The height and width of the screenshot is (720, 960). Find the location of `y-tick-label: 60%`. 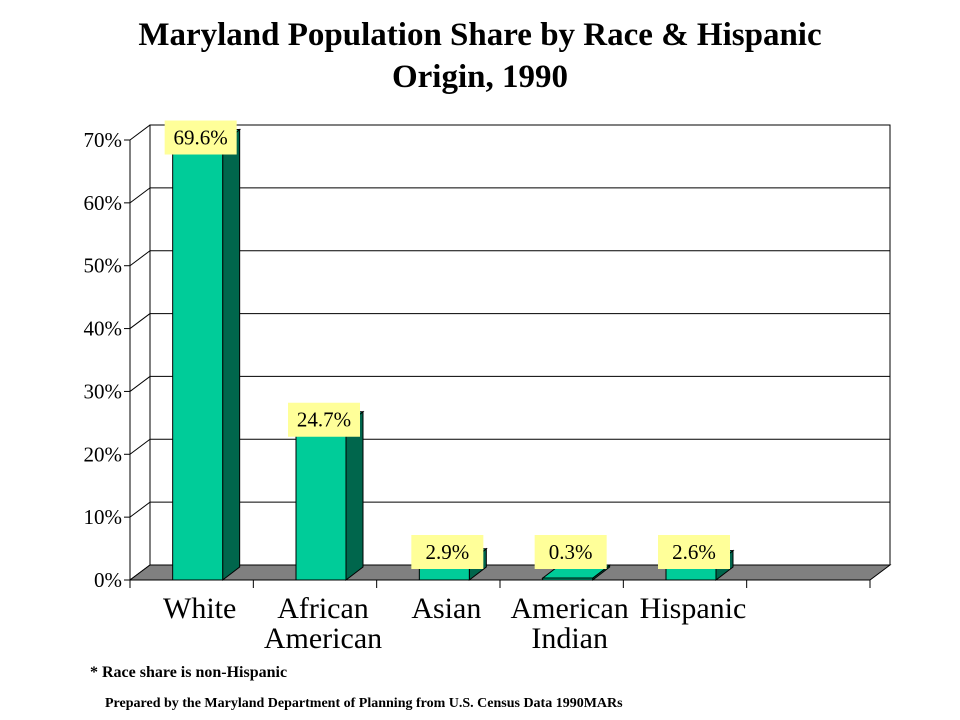

y-tick-label: 60% is located at coordinates (103, 203).